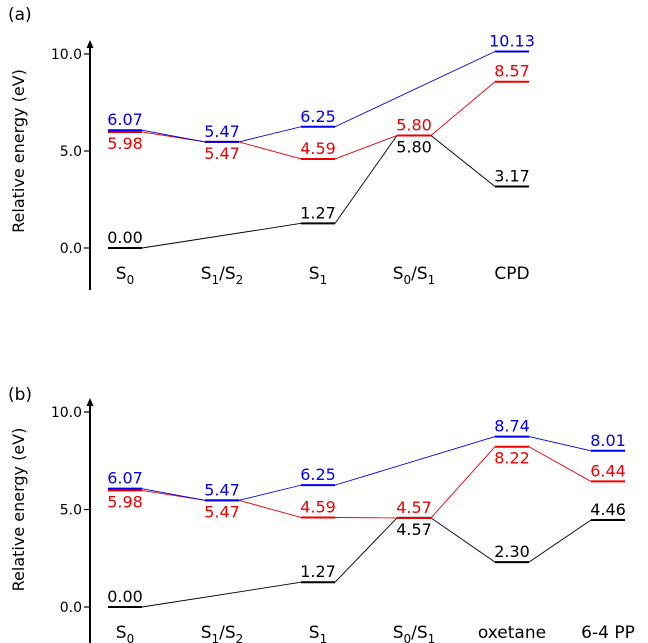 The width and height of the screenshot is (648, 643). What do you see at coordinates (608, 440) in the screenshot?
I see `value-label: 8.01` at bounding box center [608, 440].